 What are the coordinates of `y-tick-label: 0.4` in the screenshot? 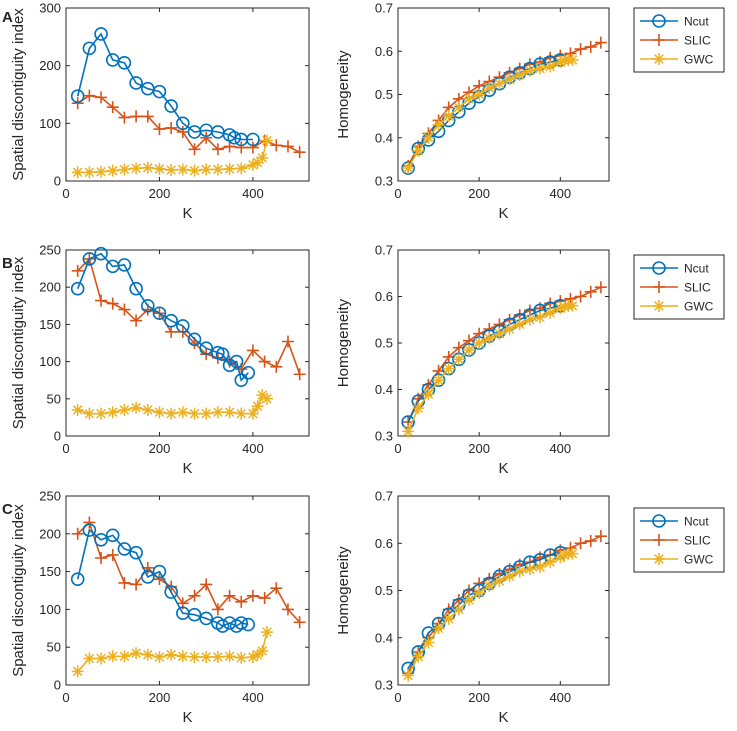 It's located at (384, 389).